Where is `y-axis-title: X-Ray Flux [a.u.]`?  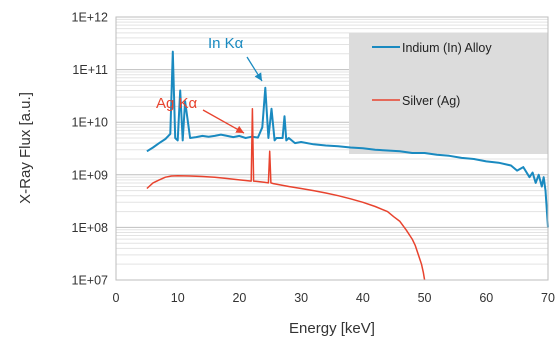
y-axis-title: X-Ray Flux [a.u.] is located at coordinates (25, 148).